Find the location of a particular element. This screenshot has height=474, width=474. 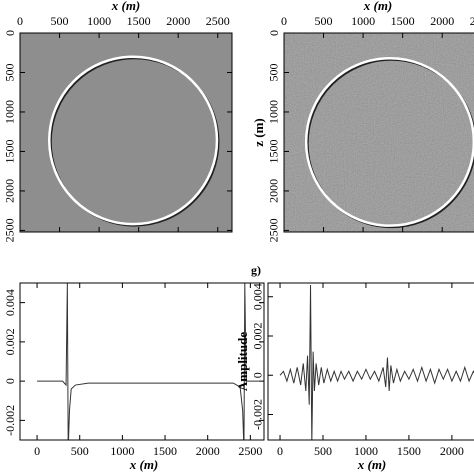

frame is located at coordinates (370, 361).